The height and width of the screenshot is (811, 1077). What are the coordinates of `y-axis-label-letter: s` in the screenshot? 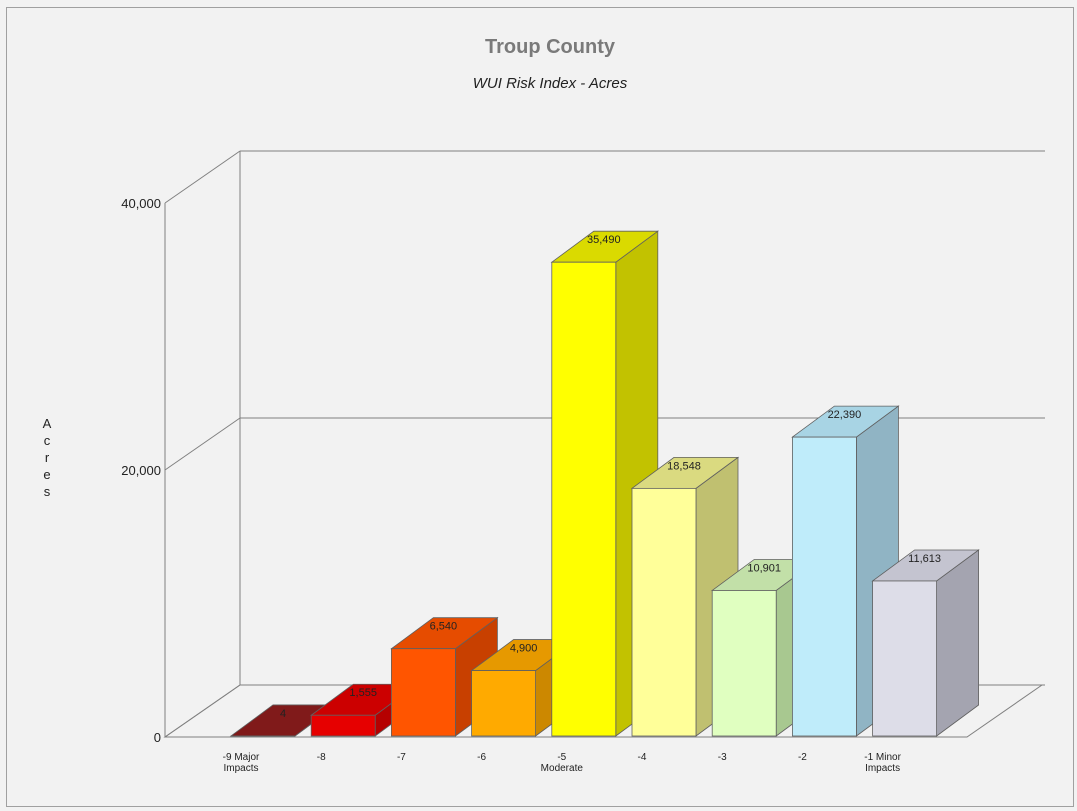 It's located at (47, 491).